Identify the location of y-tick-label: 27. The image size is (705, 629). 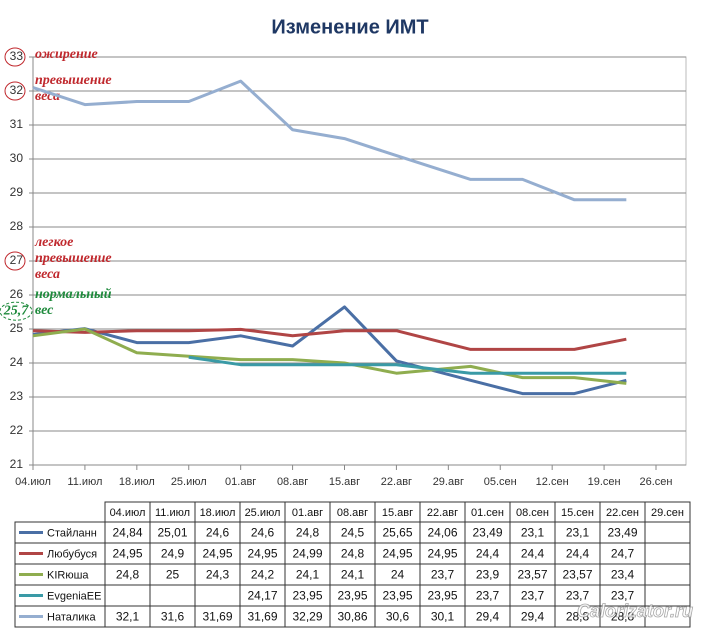
(17, 260).